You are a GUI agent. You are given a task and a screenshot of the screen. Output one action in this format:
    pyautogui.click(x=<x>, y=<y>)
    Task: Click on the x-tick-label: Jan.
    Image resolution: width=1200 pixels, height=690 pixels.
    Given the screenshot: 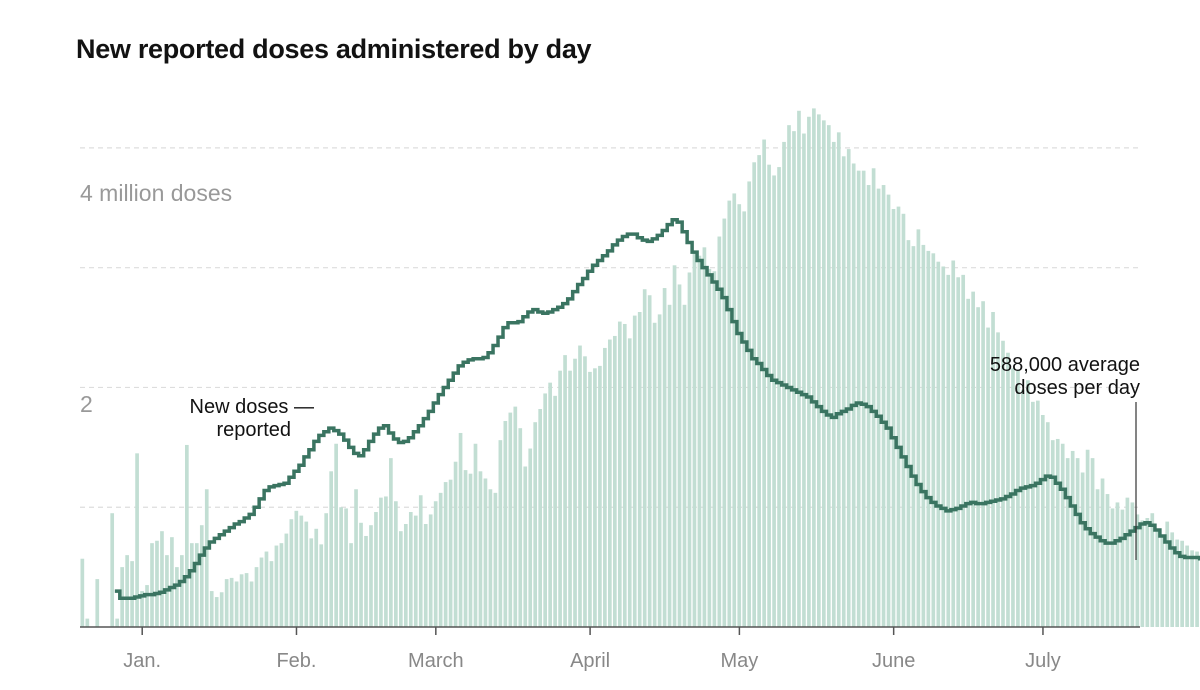 What is the action you would take?
    pyautogui.click(x=142, y=661)
    